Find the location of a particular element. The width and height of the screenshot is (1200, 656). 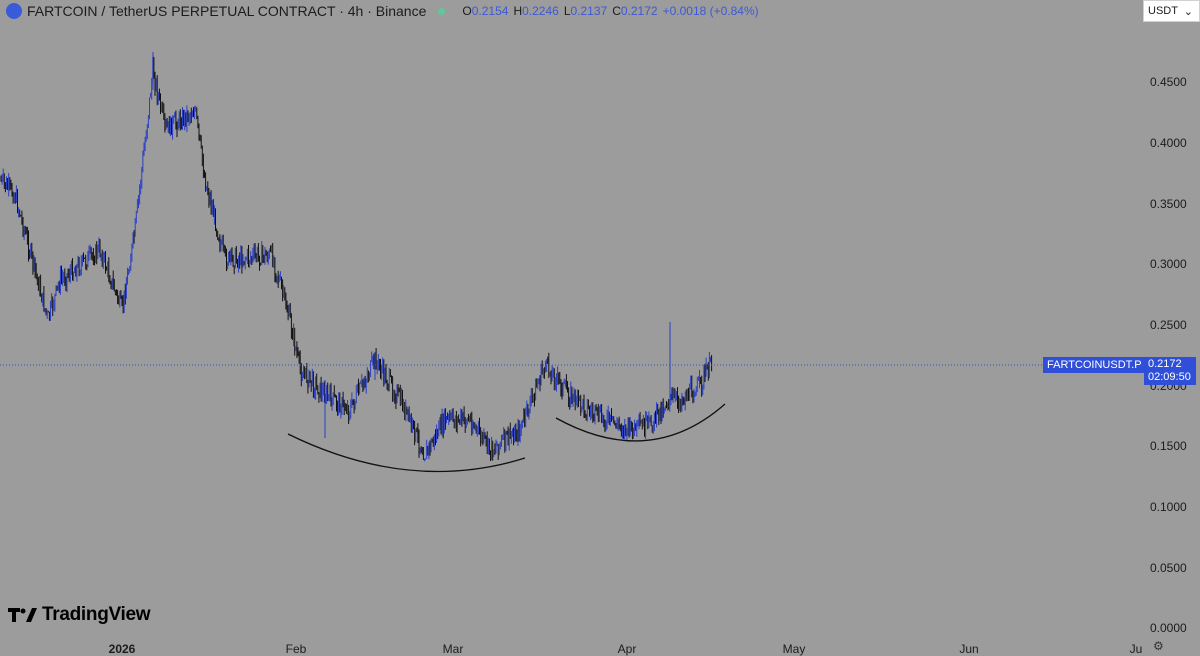

time-tick: 2026 is located at coordinates (122, 649).